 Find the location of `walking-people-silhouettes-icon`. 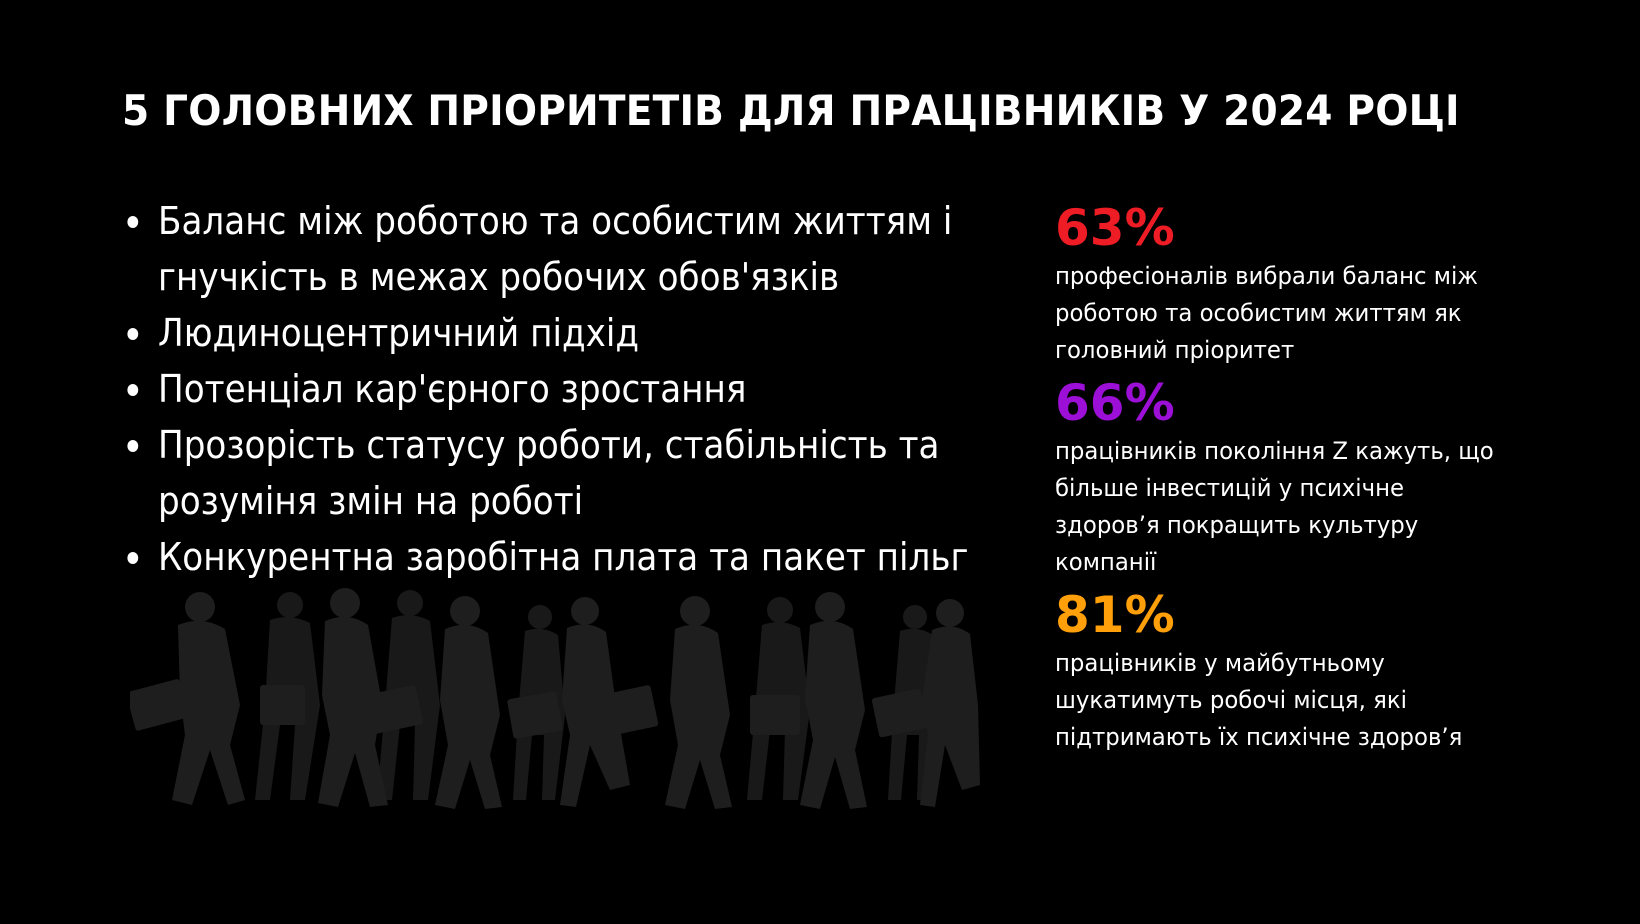

walking-people-silhouettes-icon is located at coordinates (555, 698).